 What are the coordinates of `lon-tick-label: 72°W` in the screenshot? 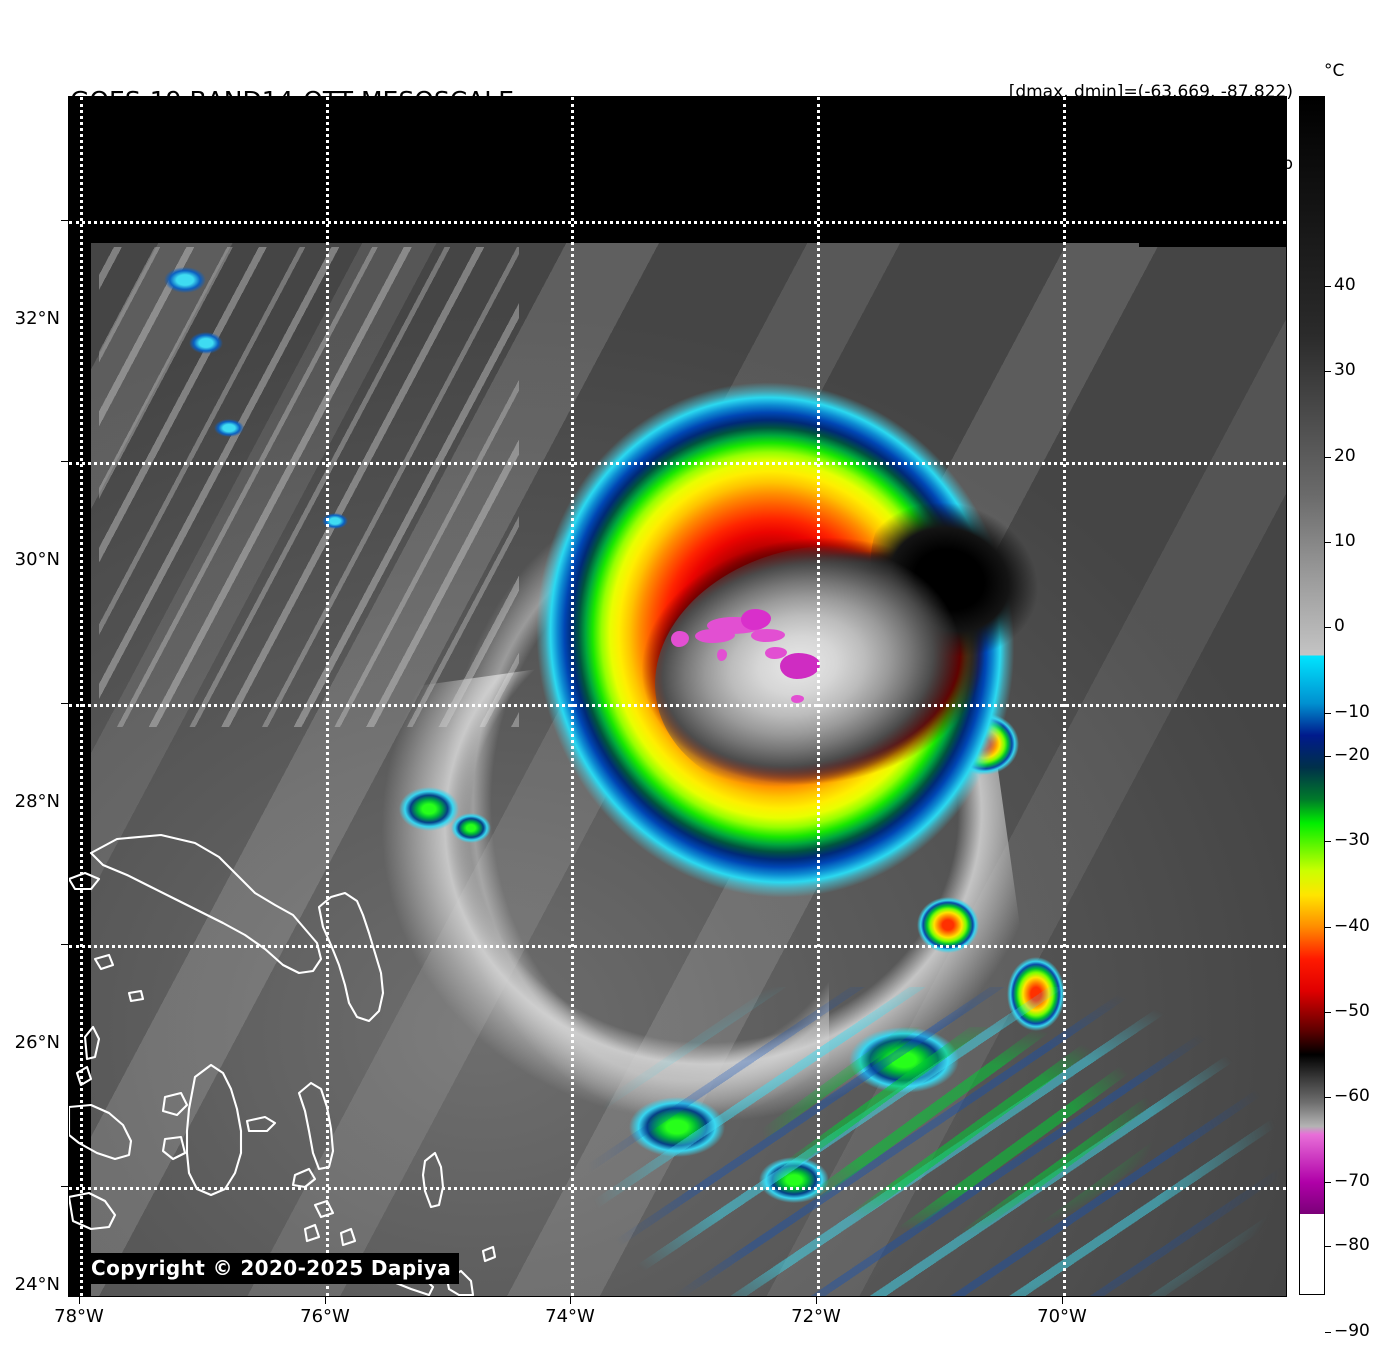 It's located at (816, 1316).